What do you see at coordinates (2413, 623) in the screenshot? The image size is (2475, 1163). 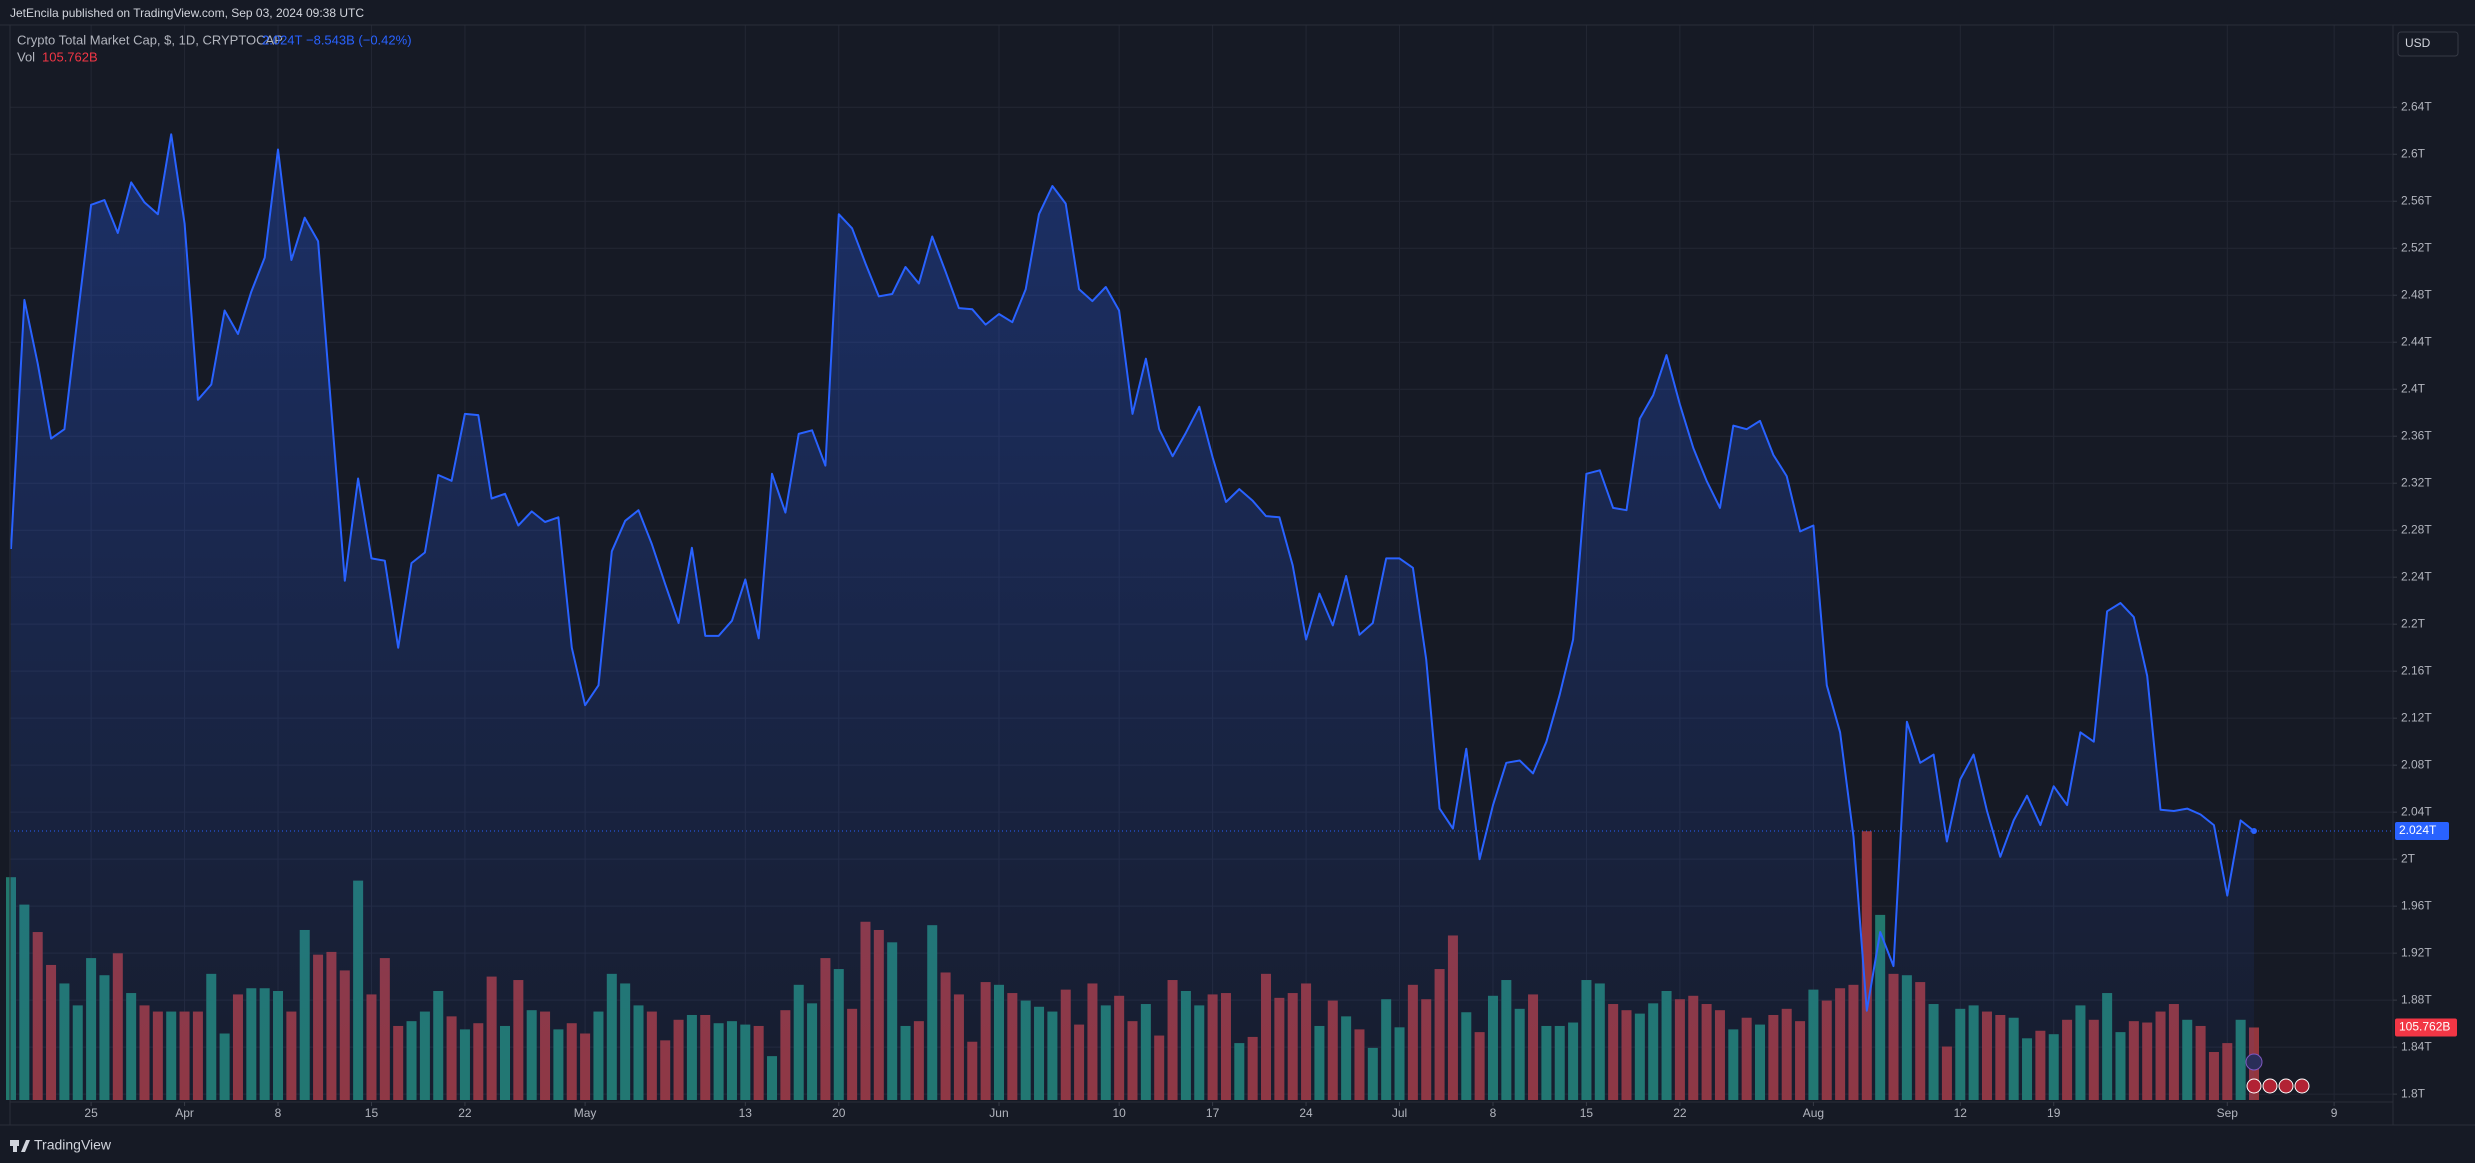 I see `y-tick-label: 2.2T` at bounding box center [2413, 623].